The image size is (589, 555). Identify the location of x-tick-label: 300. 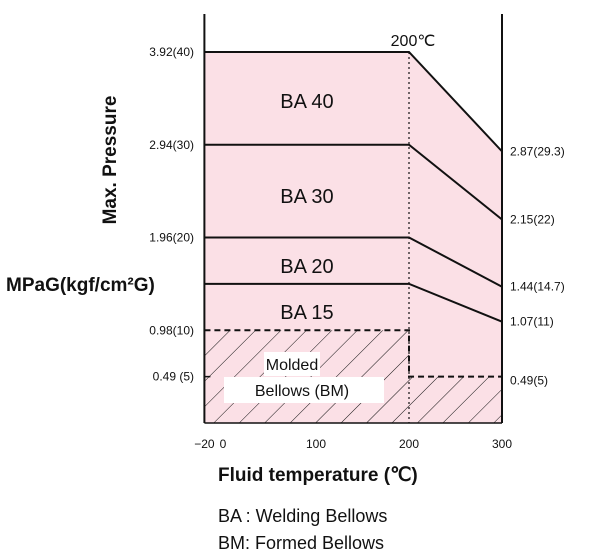
(502, 444).